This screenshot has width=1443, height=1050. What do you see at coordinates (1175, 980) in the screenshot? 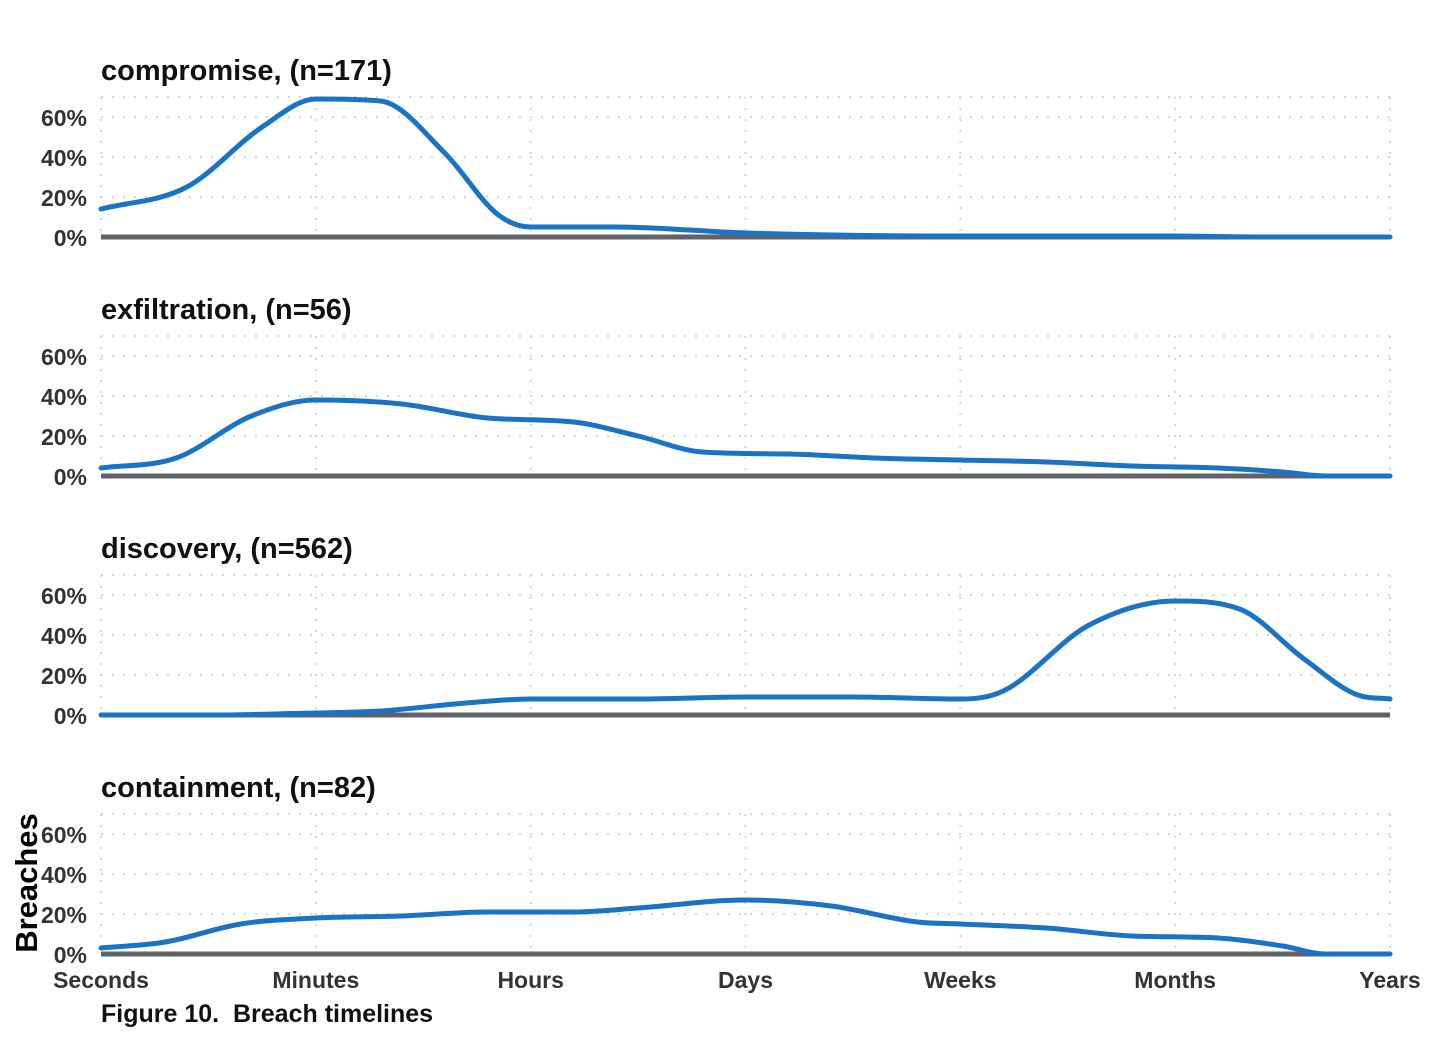
I see `x-tick-label: Months` at bounding box center [1175, 980].